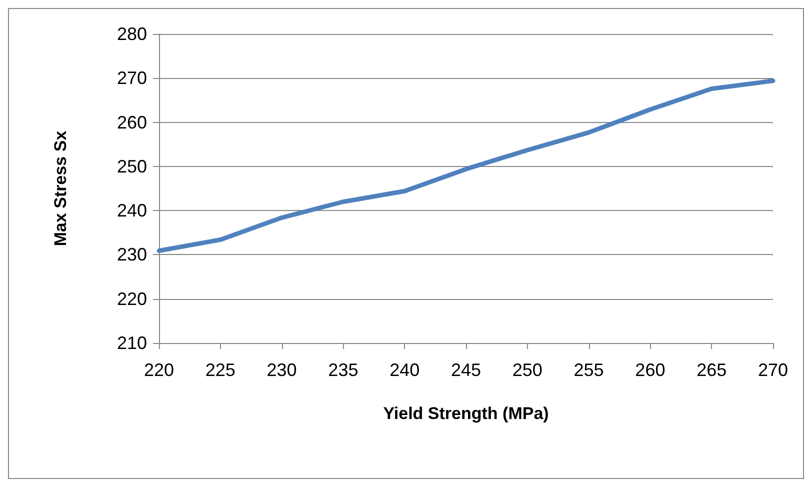  I want to click on y-tick-label: 250, so click(131, 166).